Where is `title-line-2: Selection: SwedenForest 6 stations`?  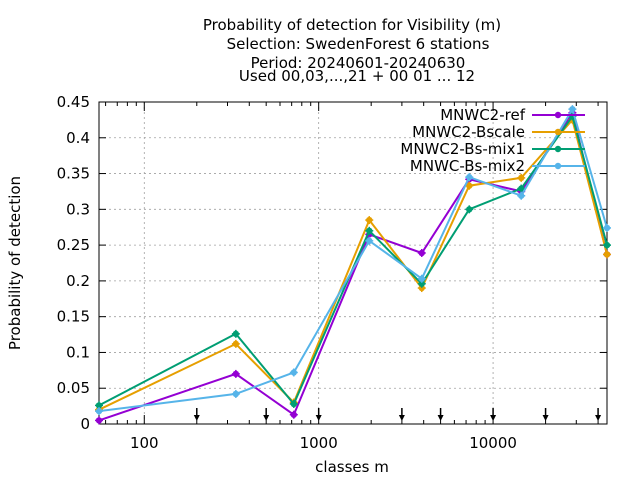 title-line-2: Selection: SwedenForest 6 stations is located at coordinates (358, 44).